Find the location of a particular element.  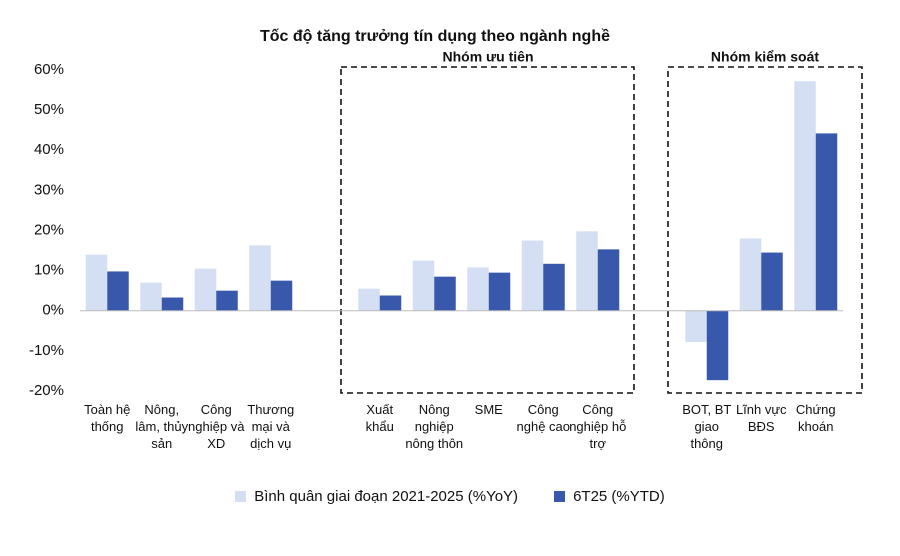

legend-item: Bình quân giai đoạn 2021-2025 (%YoY) is located at coordinates (376, 496).